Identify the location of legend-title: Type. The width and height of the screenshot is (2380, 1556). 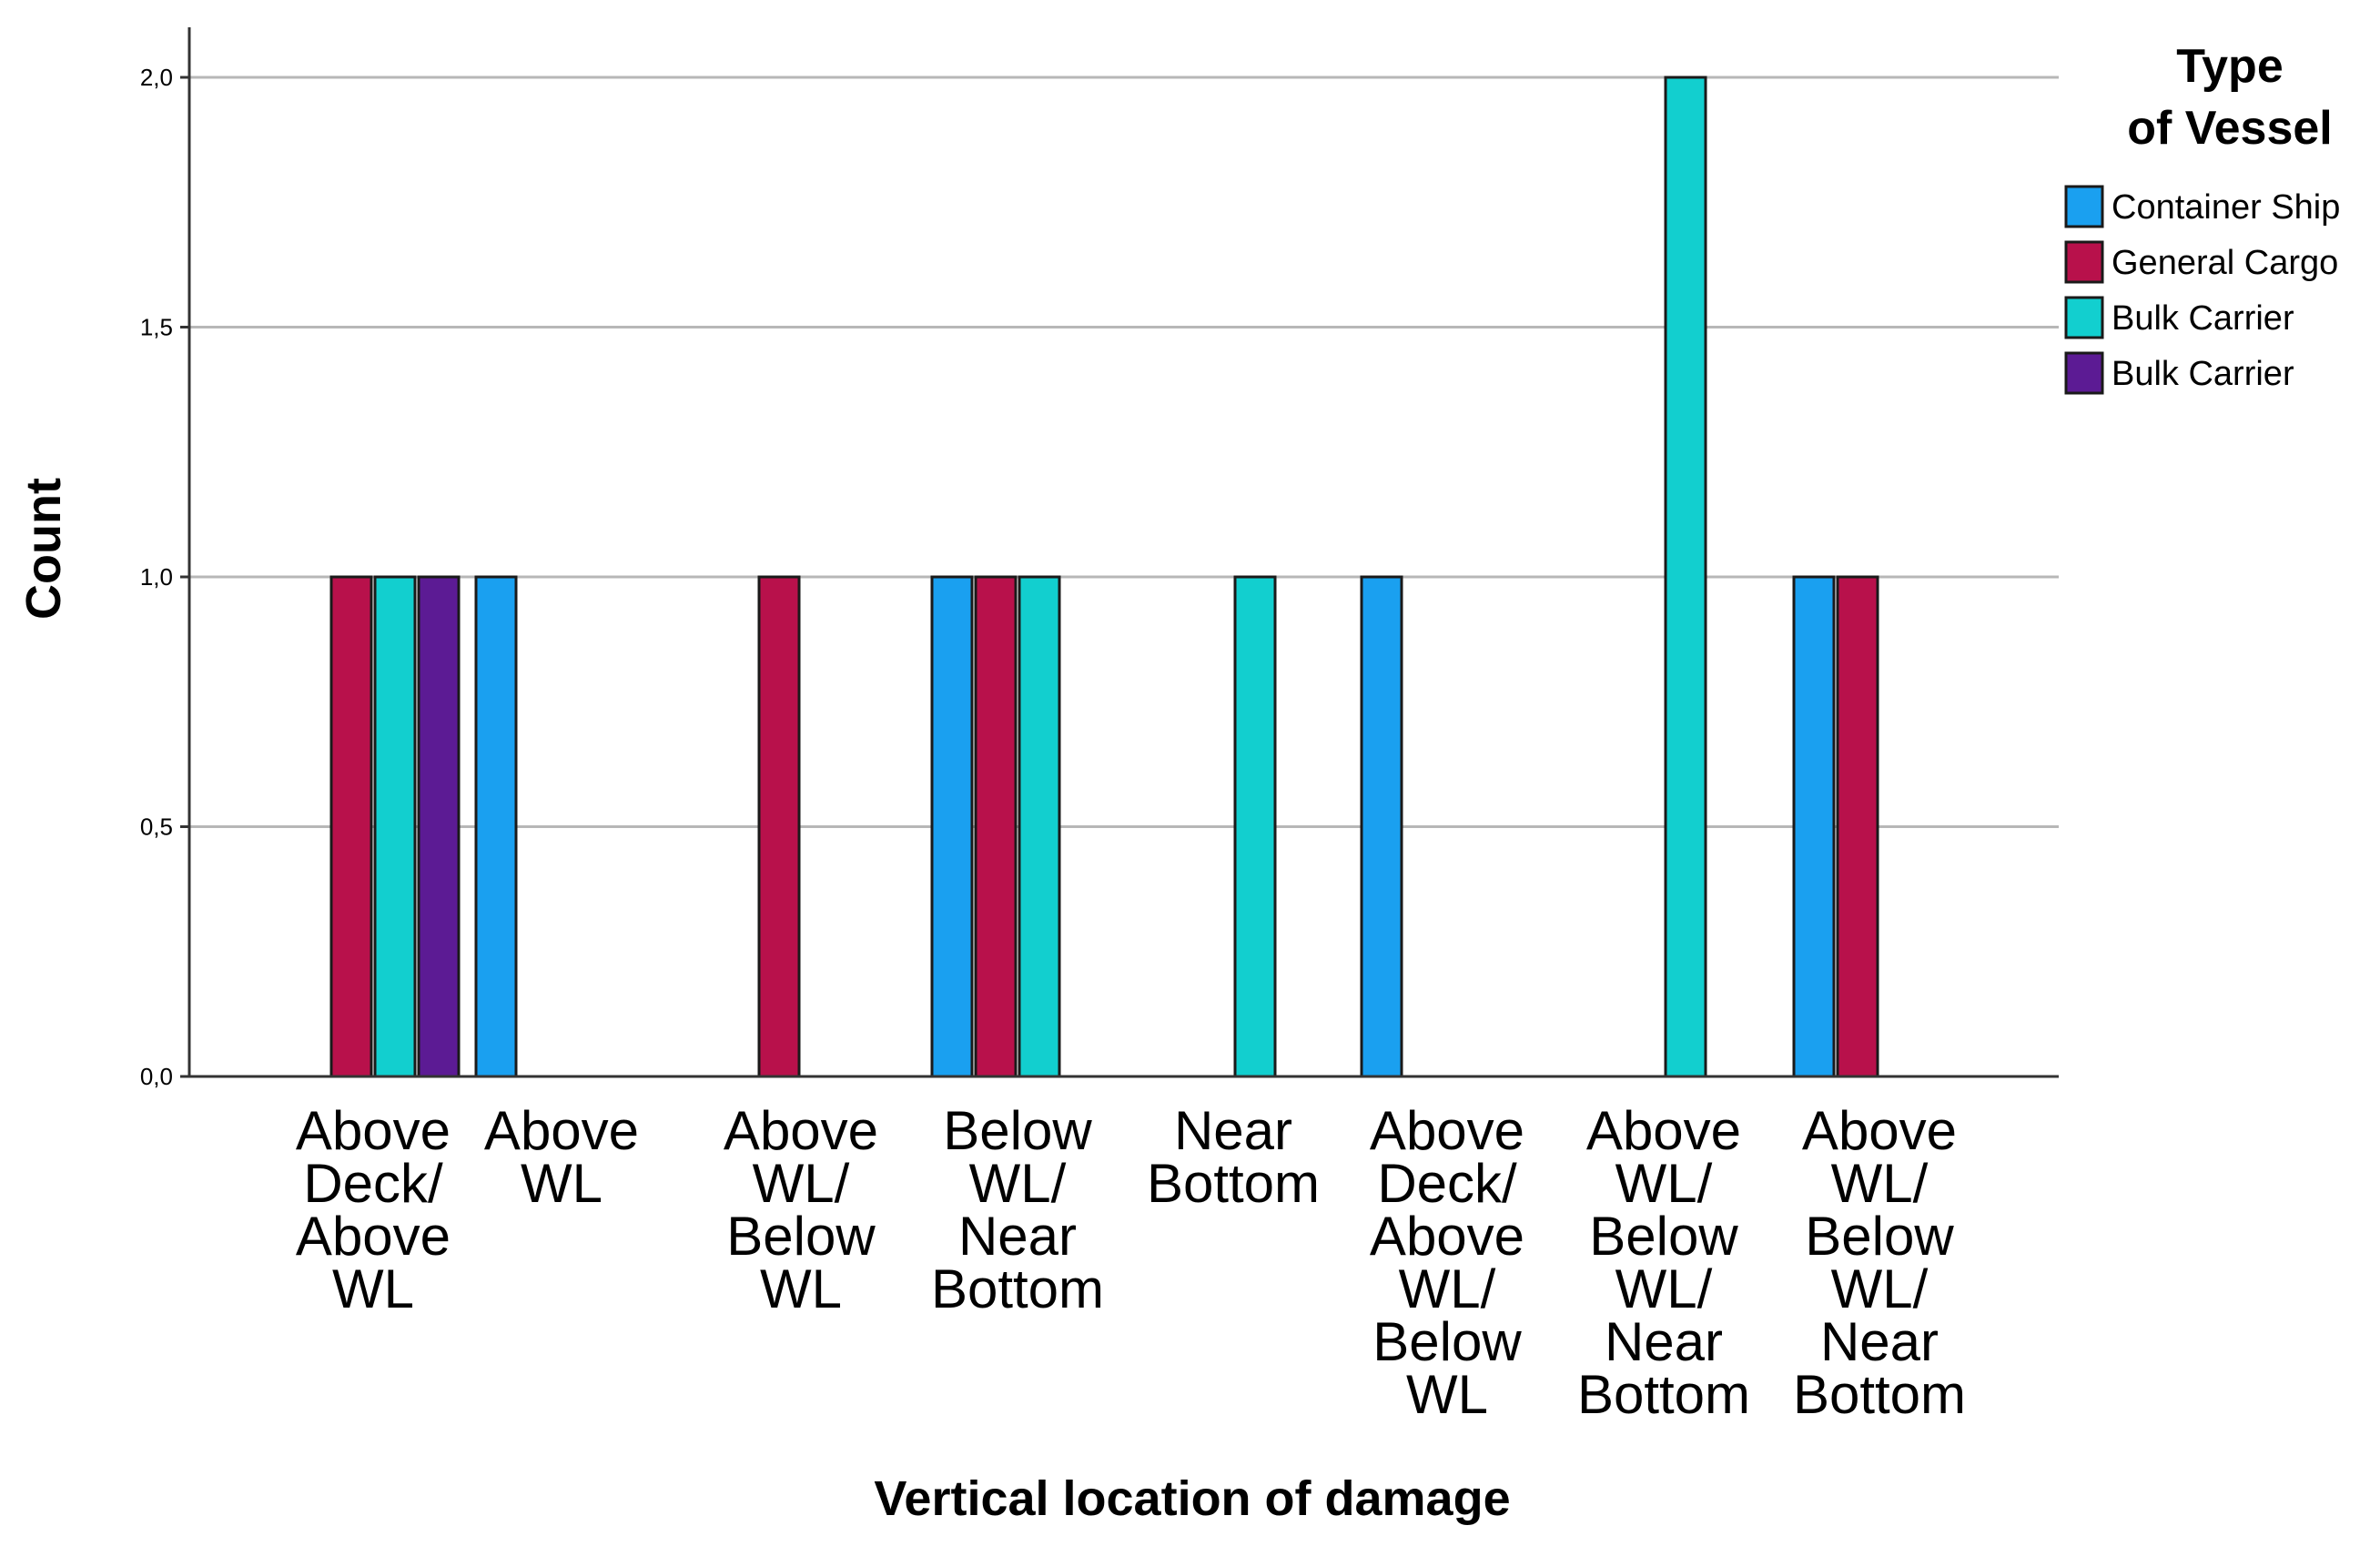
(2230, 66).